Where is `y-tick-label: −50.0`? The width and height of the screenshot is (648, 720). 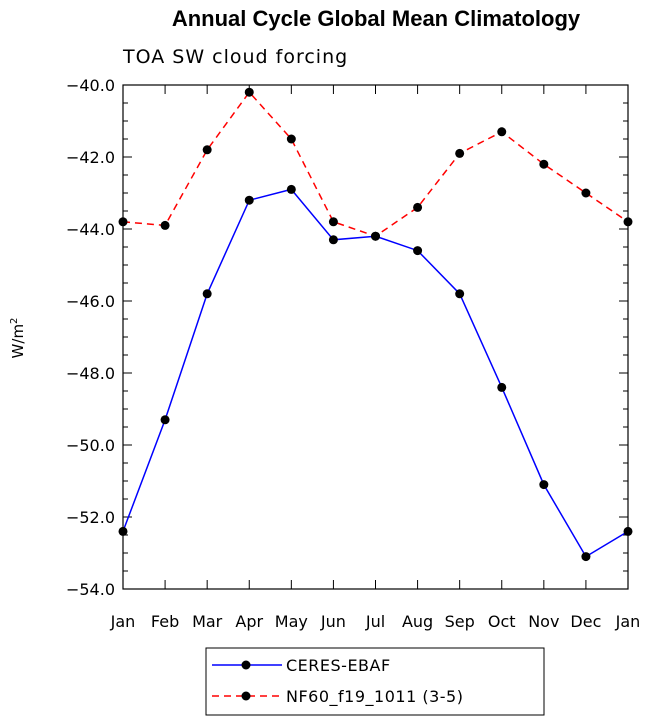
y-tick-label: −50.0 is located at coordinates (90, 445).